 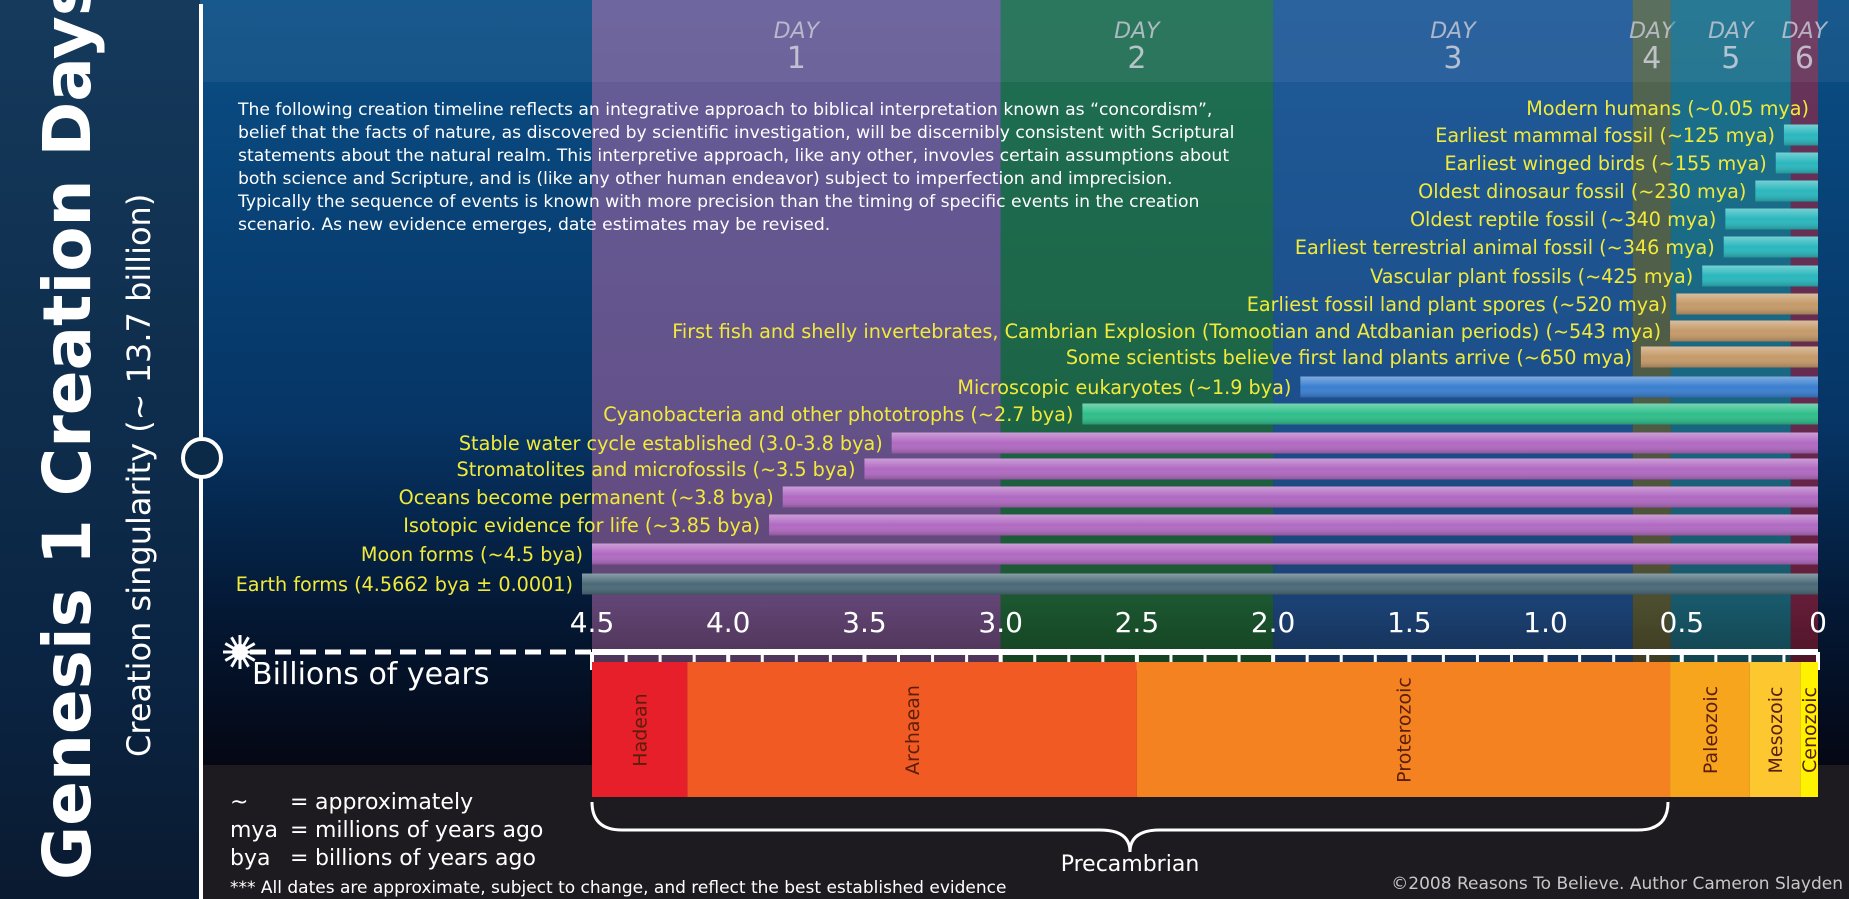 What do you see at coordinates (1730, 58) in the screenshot?
I see `day-number: 5` at bounding box center [1730, 58].